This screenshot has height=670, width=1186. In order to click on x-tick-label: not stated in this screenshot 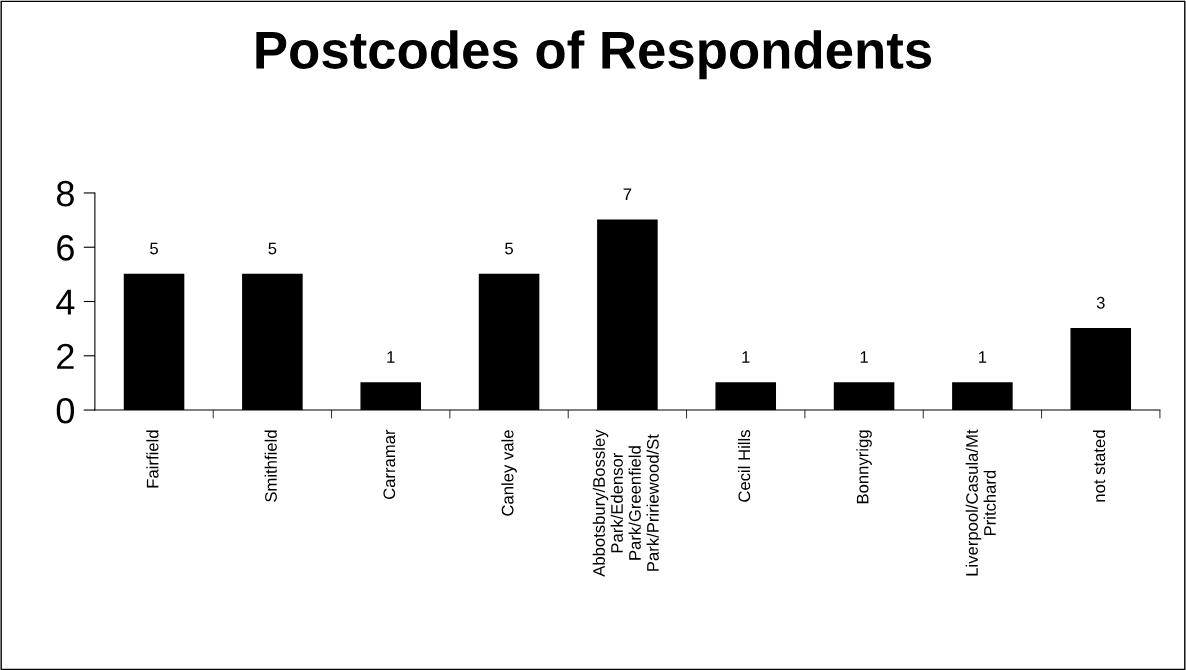, I will do `click(1099, 466)`.